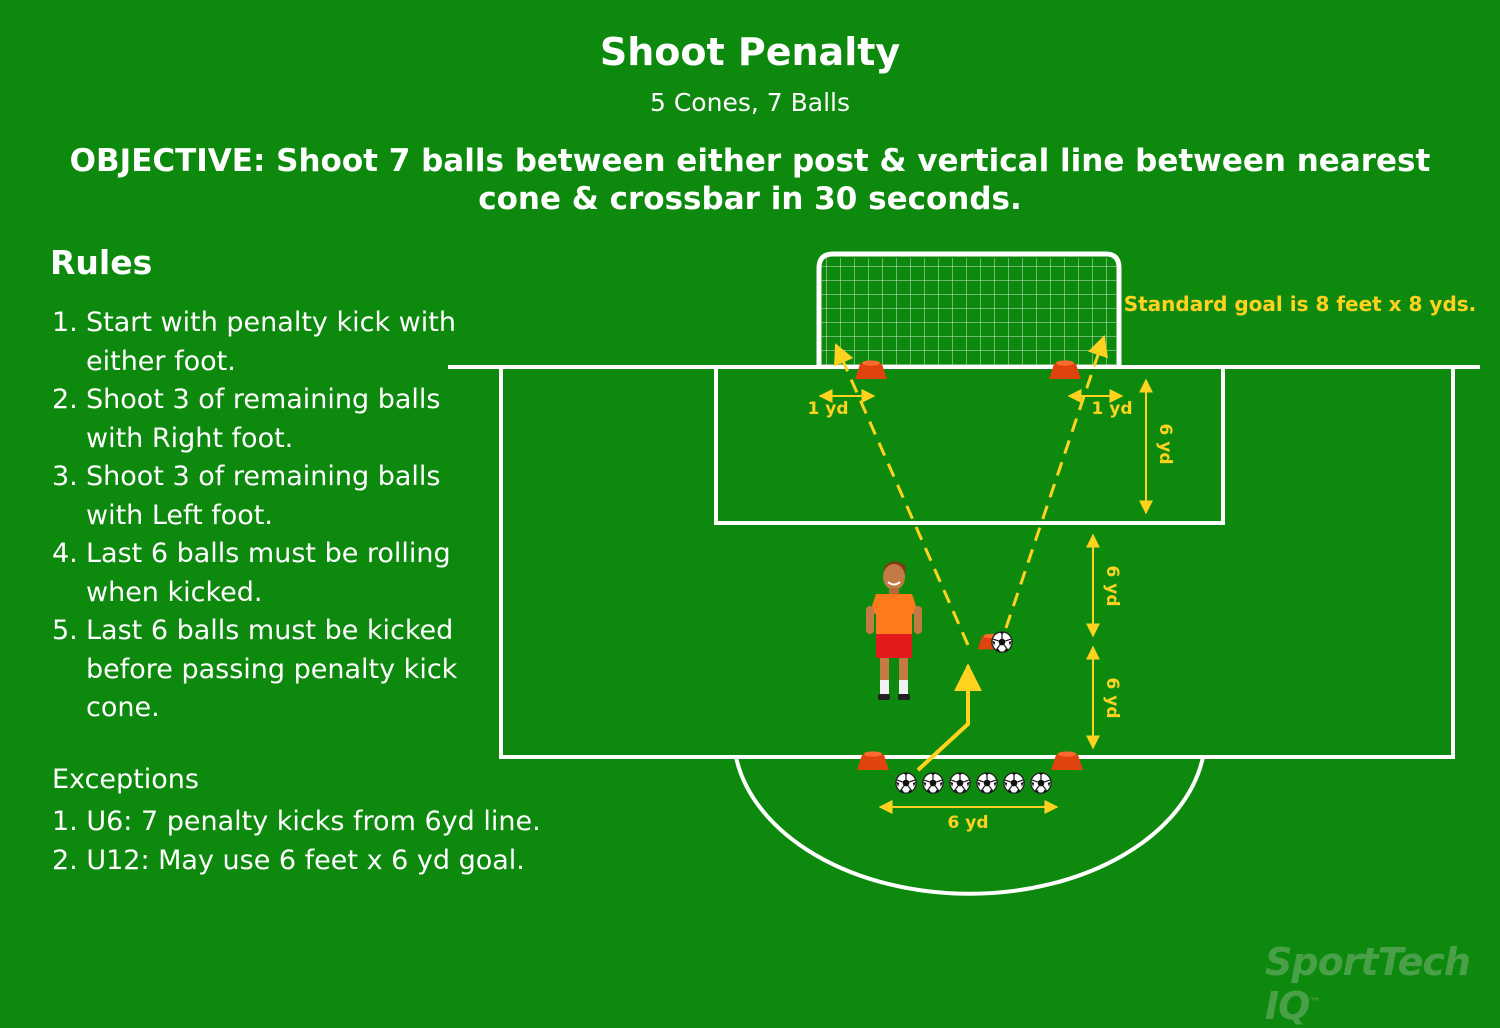 This screenshot has height=1028, width=1500. Describe the element at coordinates (750, 52) in the screenshot. I see `page-title: Shoot Penalty` at that location.